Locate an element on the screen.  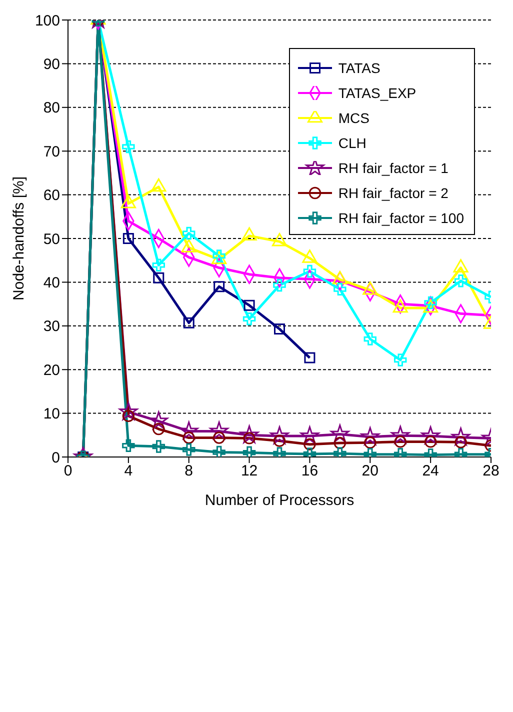
y-tick-label: 100 is located at coordinates (47, 21).